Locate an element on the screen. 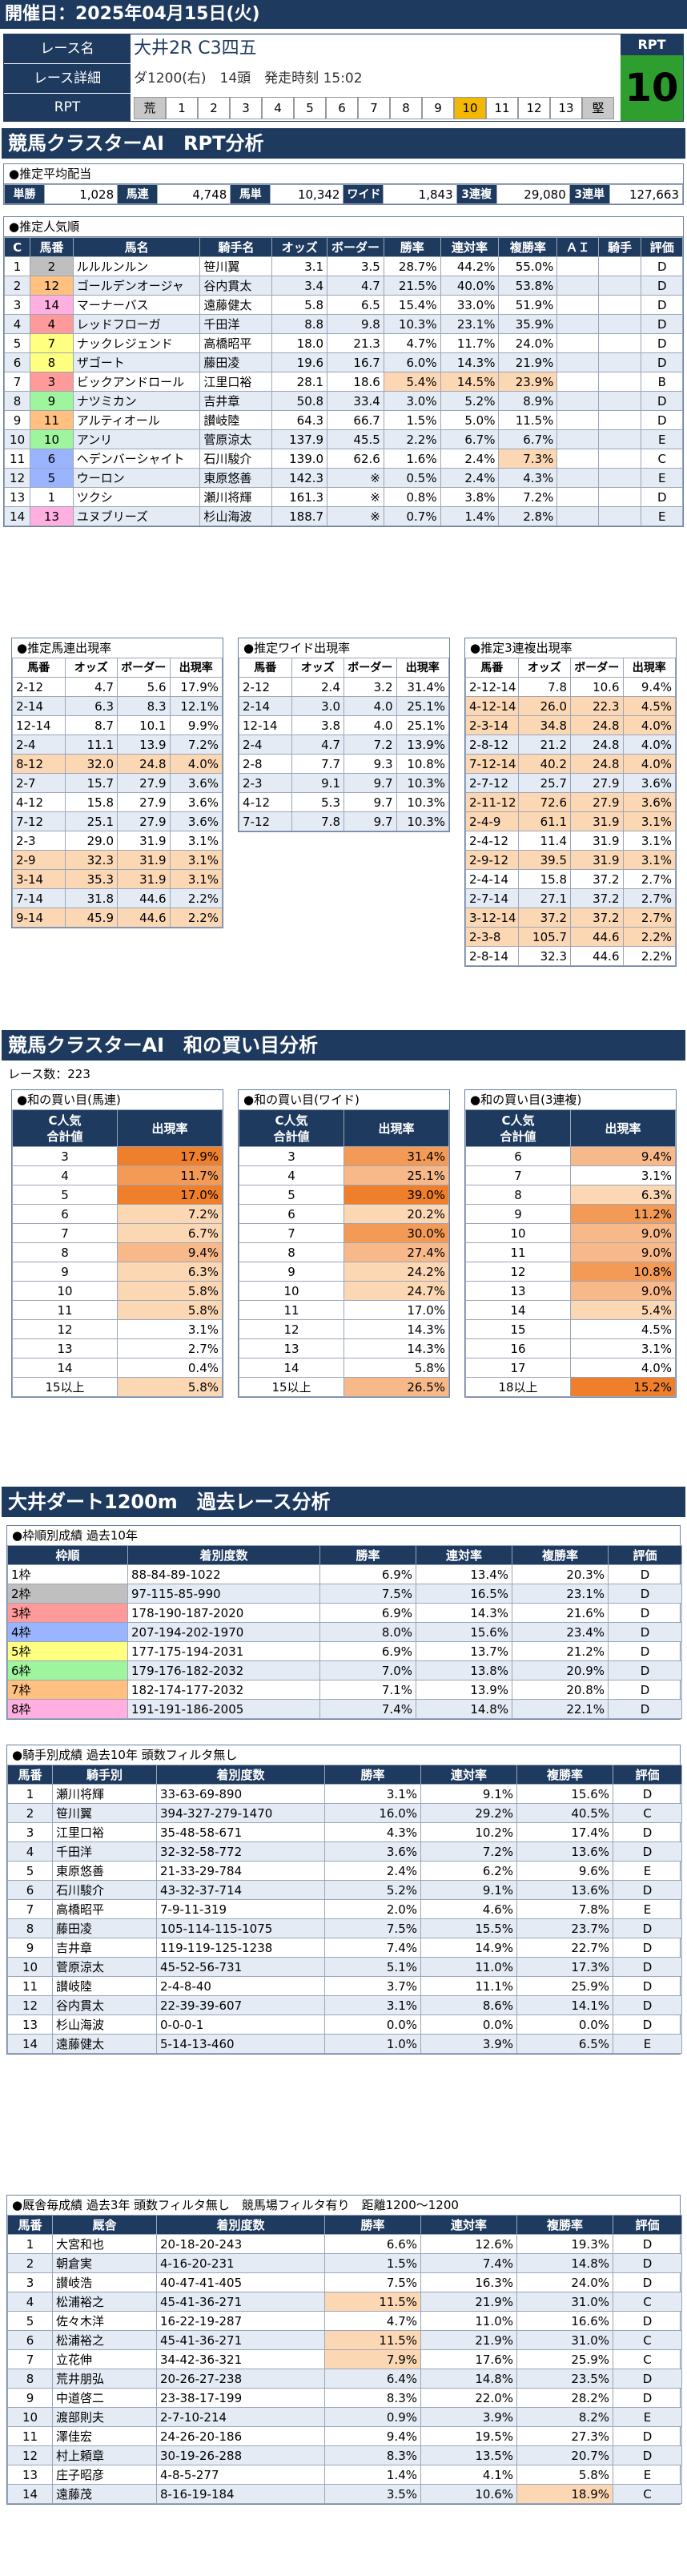 The height and width of the screenshot is (2576, 687). gate-cell: 6枠 is located at coordinates (67, 1670).